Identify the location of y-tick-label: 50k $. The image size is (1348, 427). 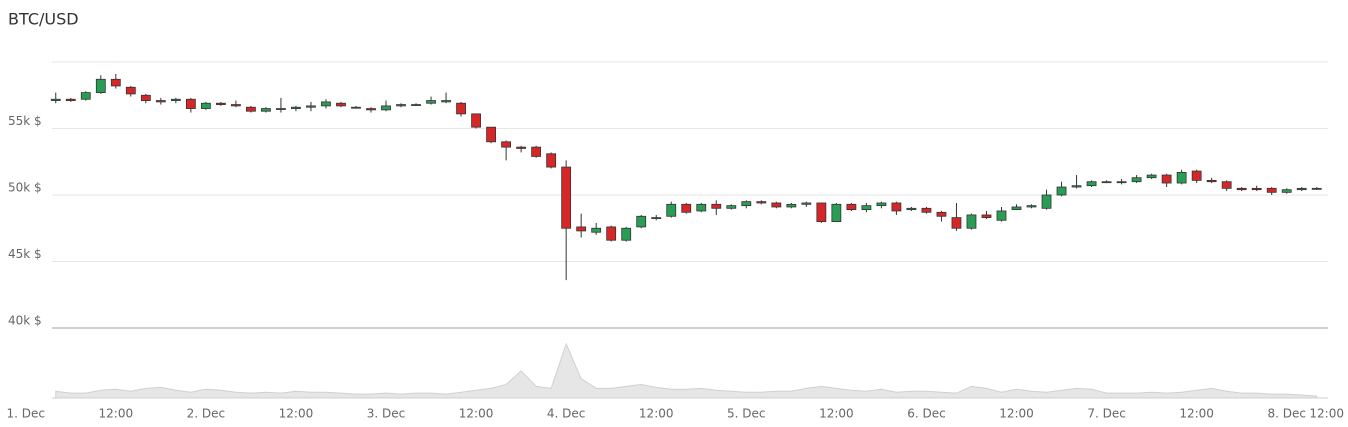
(25, 188).